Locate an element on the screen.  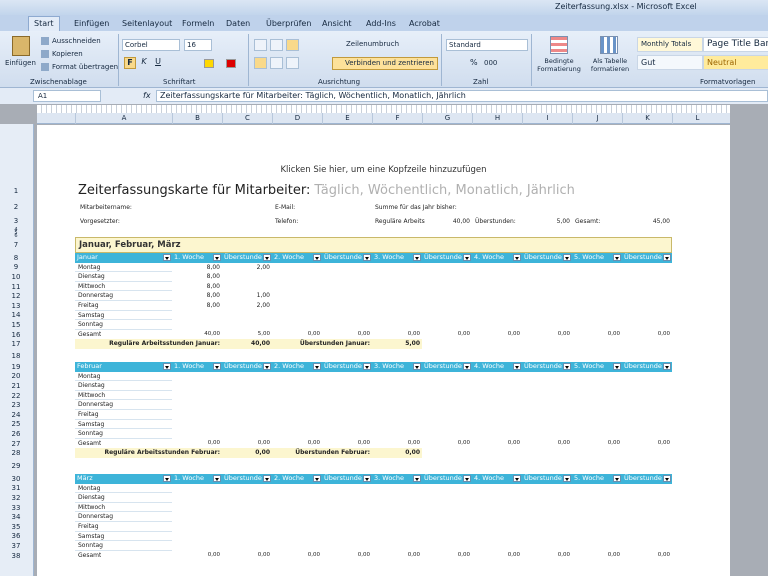
summary-text: Überstunden Februar: is located at coordinates (332, 453).